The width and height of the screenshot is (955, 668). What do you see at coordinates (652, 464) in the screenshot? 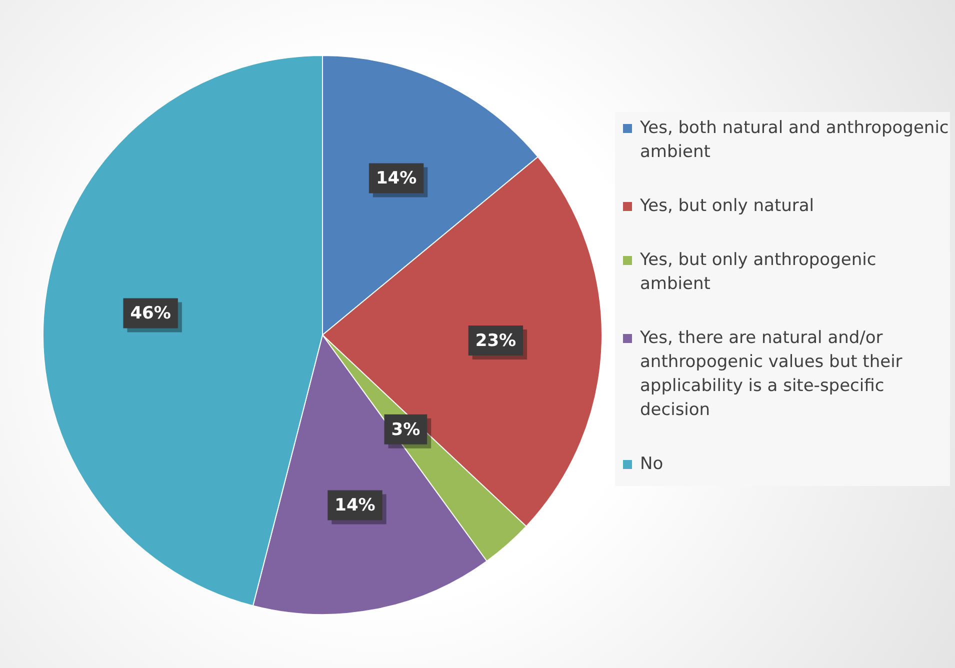
I see `legend-label: No` at bounding box center [652, 464].